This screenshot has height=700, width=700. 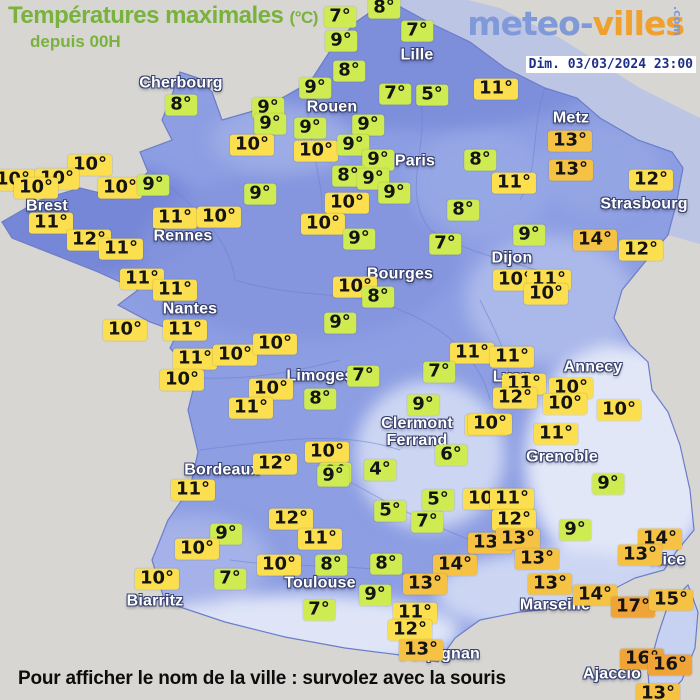 What do you see at coordinates (380, 470) in the screenshot?
I see `temp-label: 4°` at bounding box center [380, 470].